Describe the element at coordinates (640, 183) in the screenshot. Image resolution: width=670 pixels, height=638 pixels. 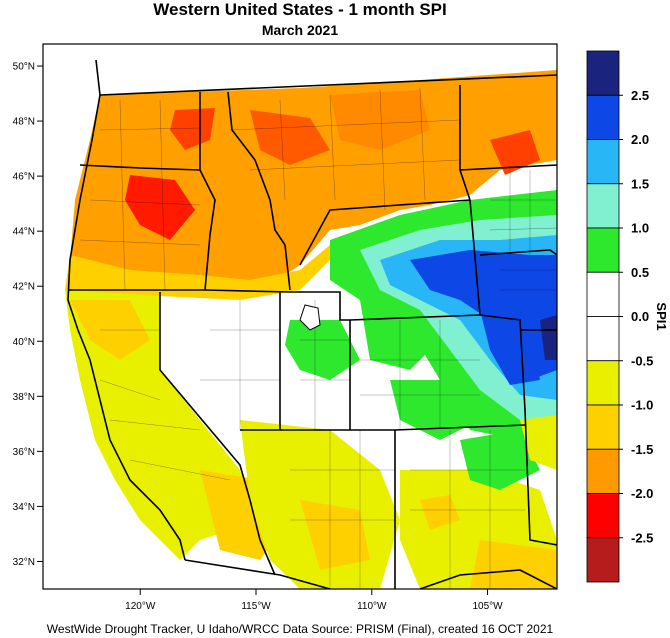
I see `colorbar-label: 1.5` at that location.